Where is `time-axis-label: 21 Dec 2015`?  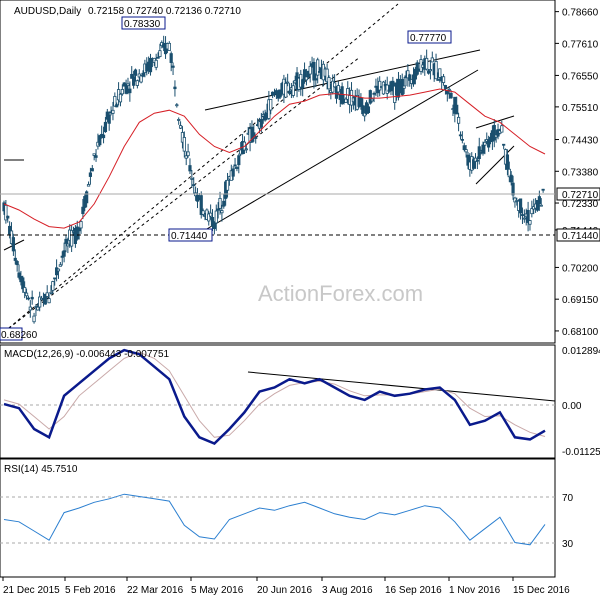 time-axis-label: 21 Dec 2015 is located at coordinates (31, 590).